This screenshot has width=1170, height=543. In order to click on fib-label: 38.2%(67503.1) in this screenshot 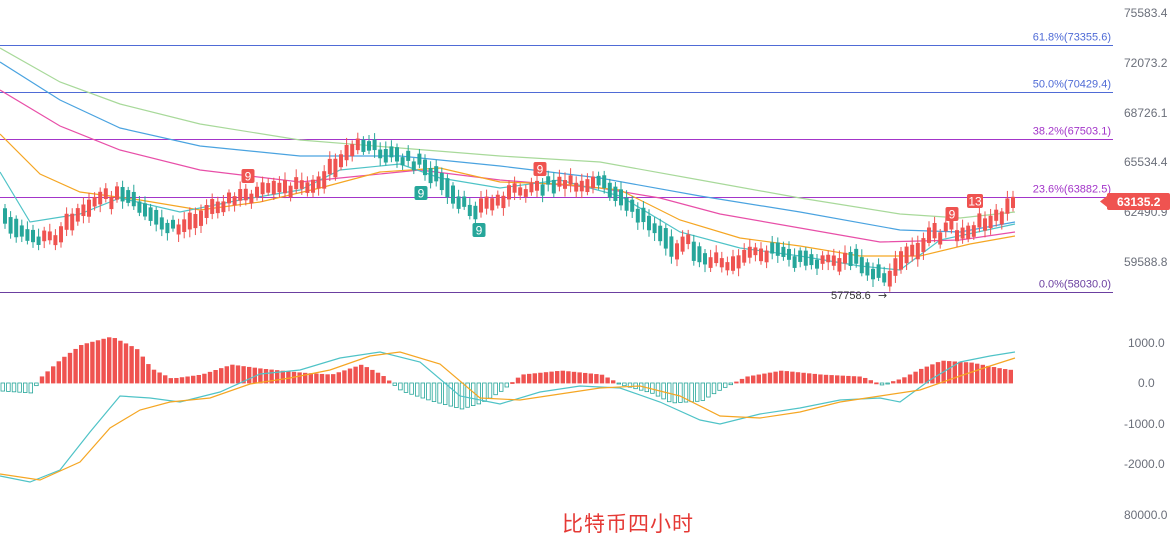, I will do `click(1072, 132)`.